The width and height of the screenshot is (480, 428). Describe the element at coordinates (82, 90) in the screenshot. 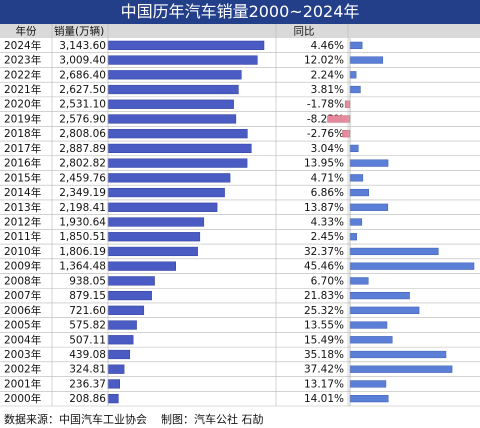

I see `sales-cell: 2,627.50` at that location.